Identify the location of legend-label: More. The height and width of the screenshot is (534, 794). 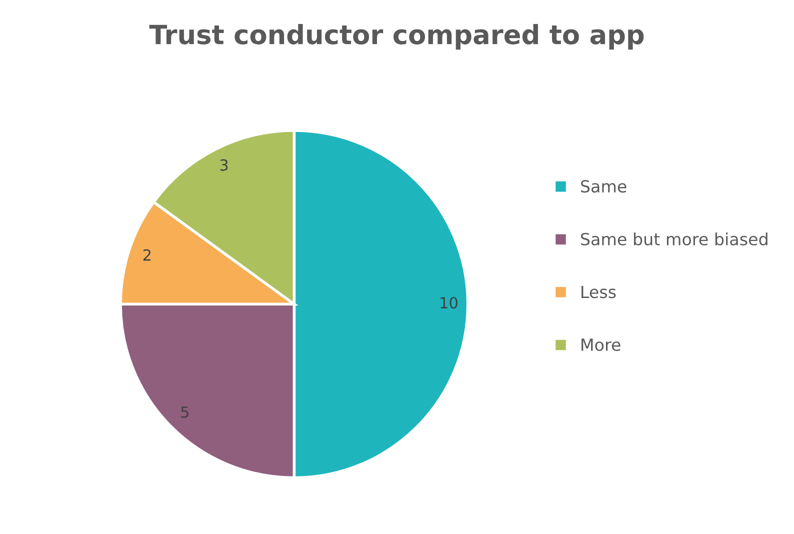
(601, 345).